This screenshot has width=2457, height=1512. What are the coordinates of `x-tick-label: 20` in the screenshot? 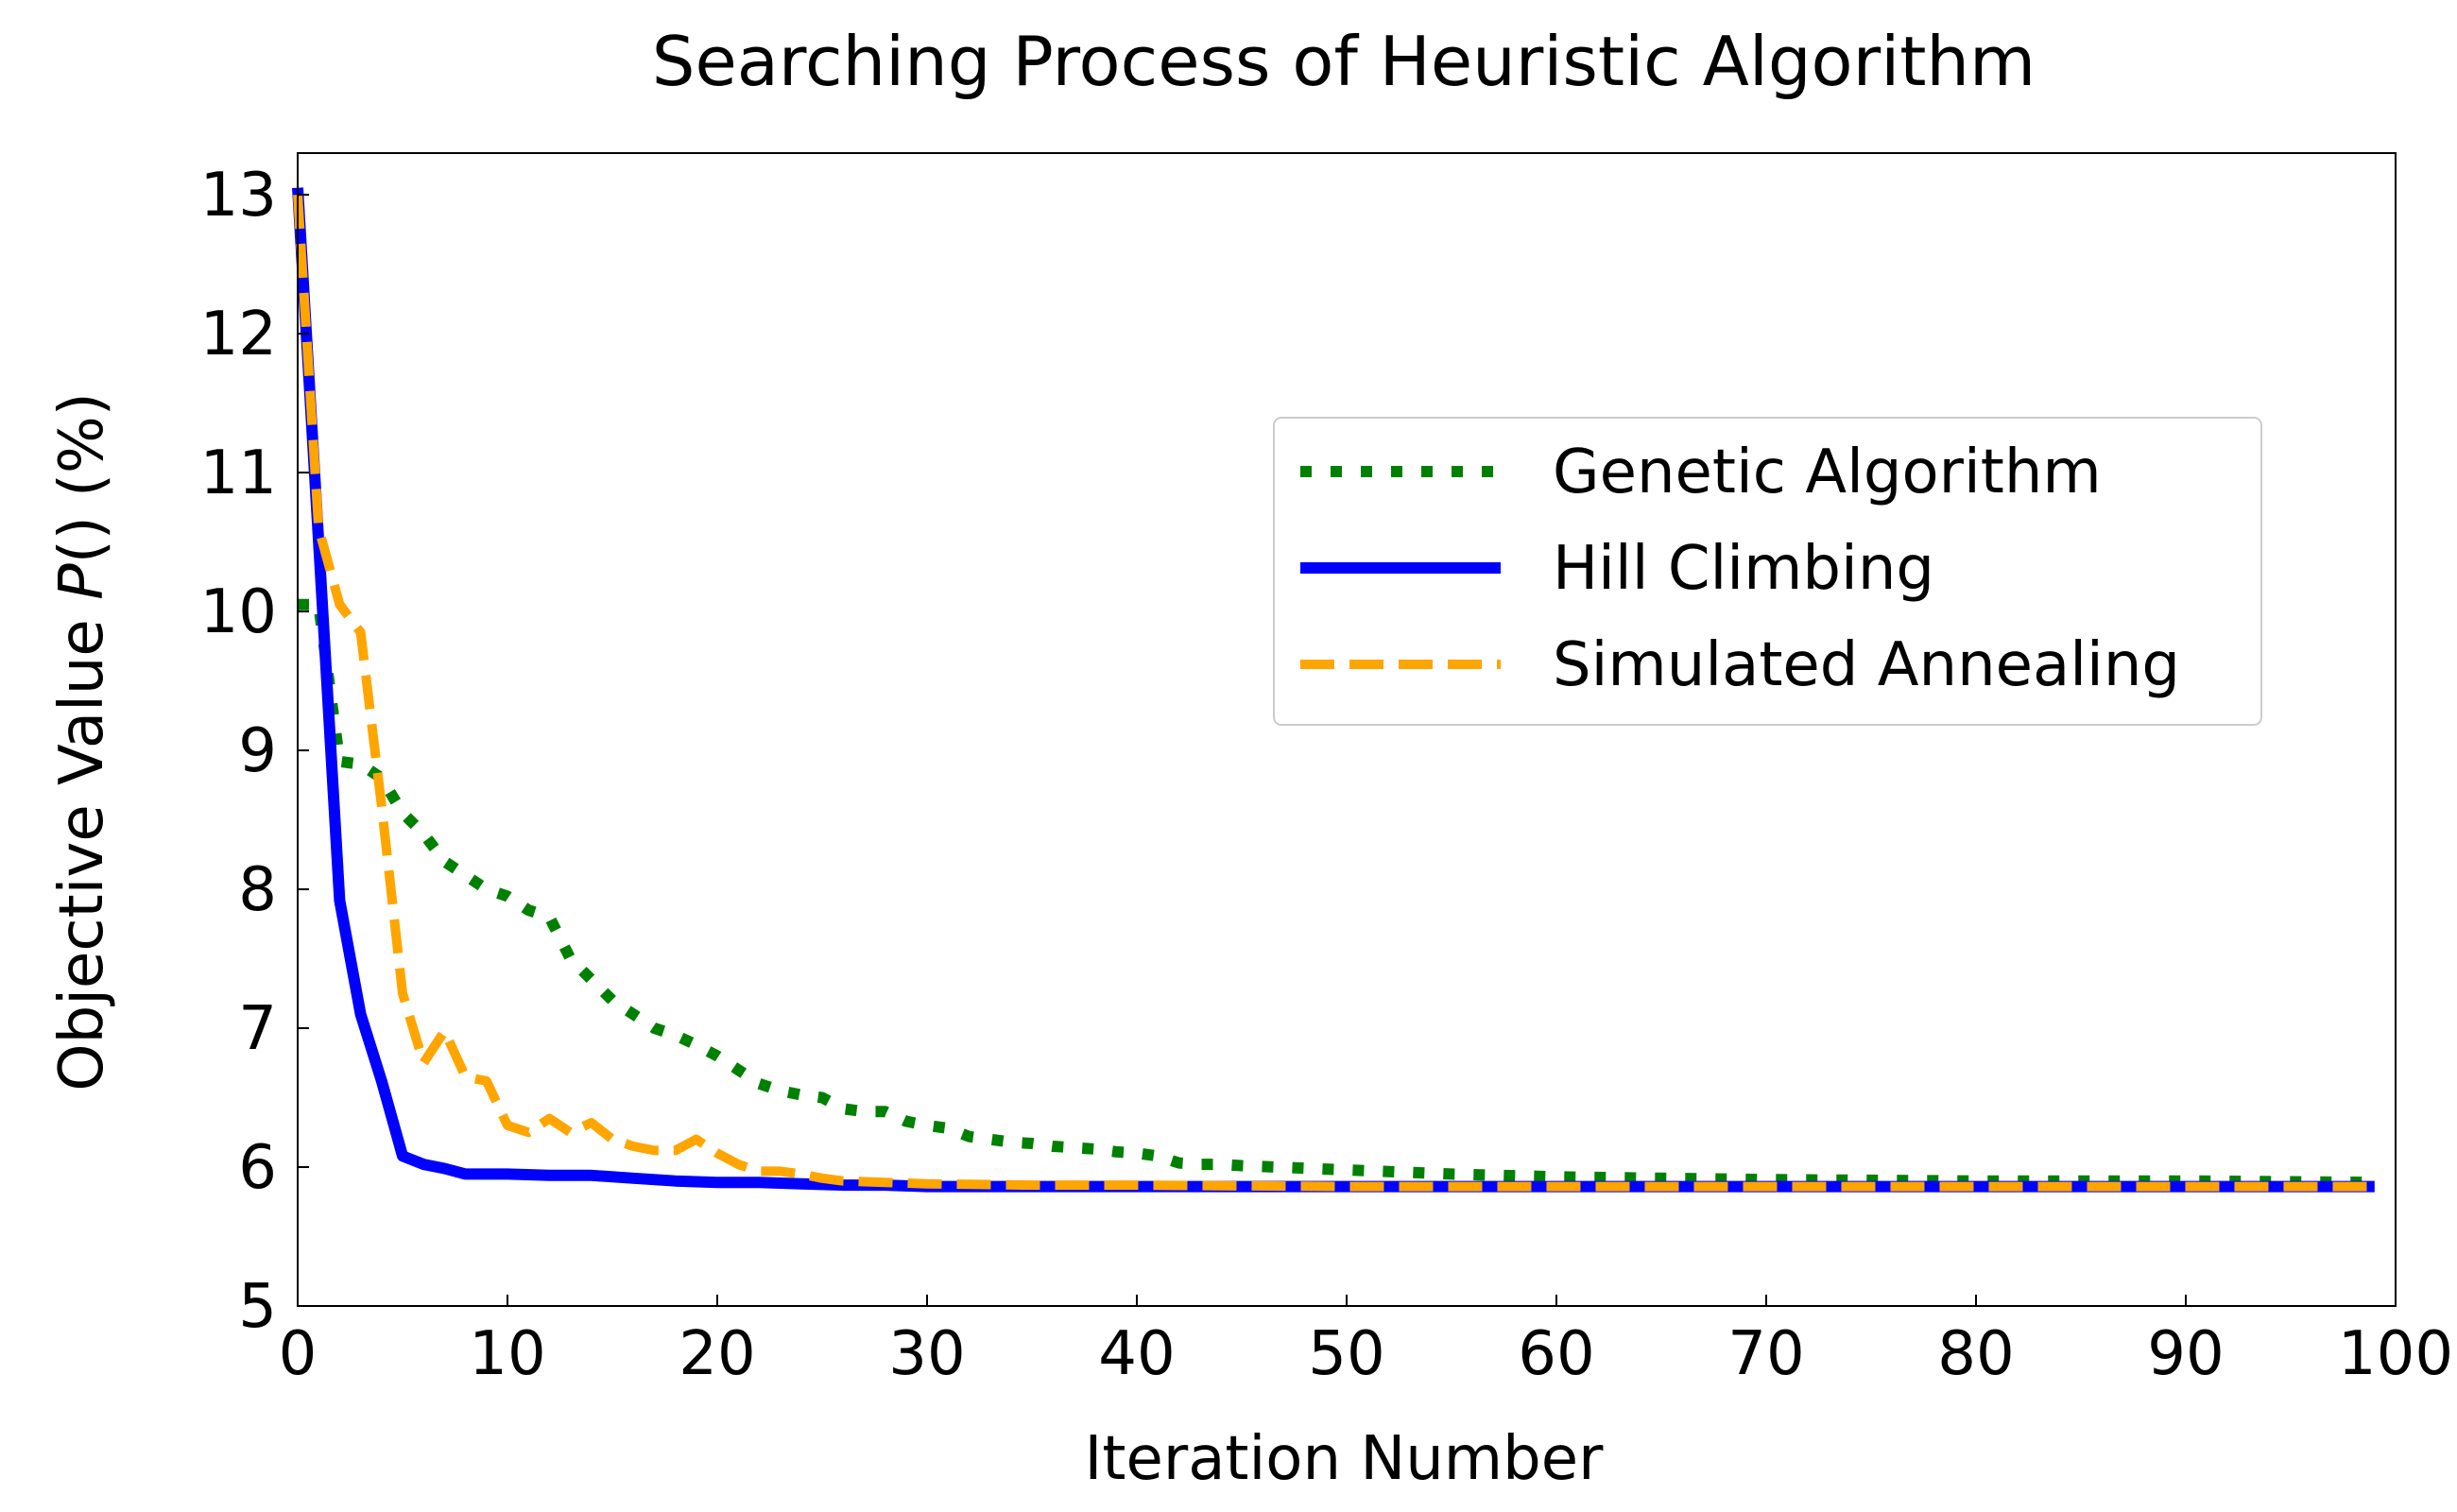 It's located at (717, 1354).